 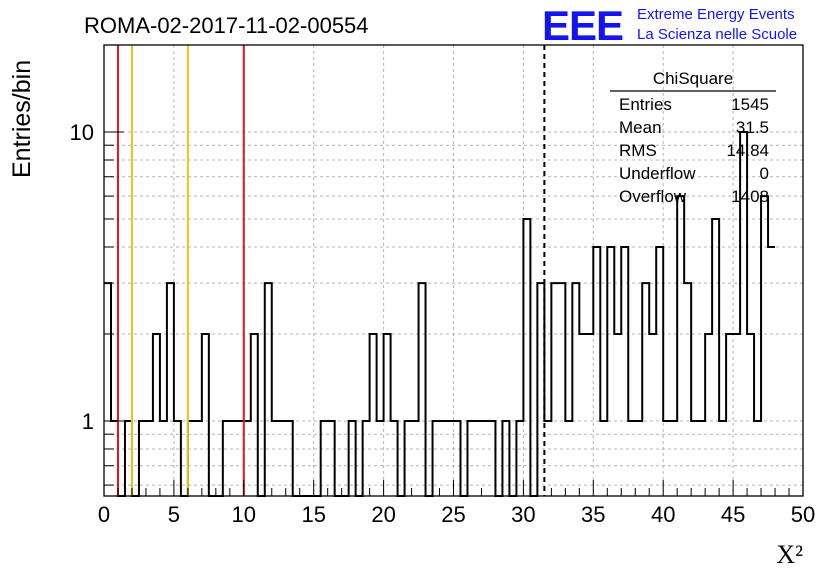 What do you see at coordinates (383, 514) in the screenshot?
I see `x-tick-label: 20` at bounding box center [383, 514].